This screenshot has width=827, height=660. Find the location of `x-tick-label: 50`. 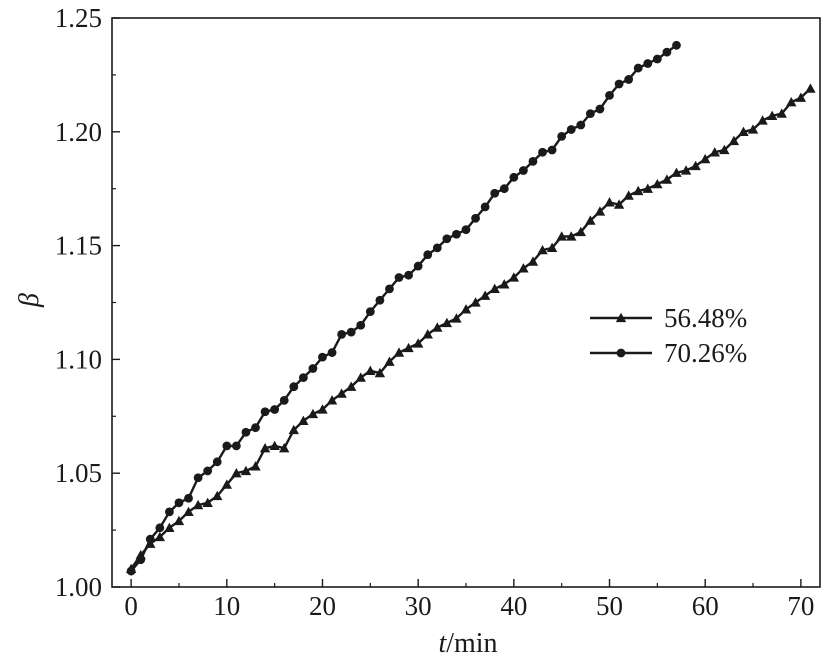

x-tick-label: 50 is located at coordinates (609, 606).